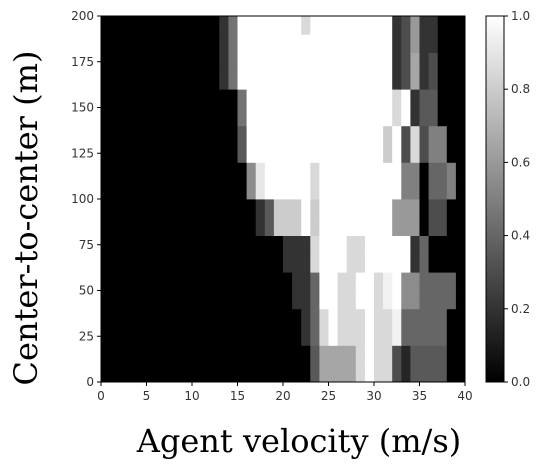  I want to click on y-tick-label: 175, so click(82, 62).